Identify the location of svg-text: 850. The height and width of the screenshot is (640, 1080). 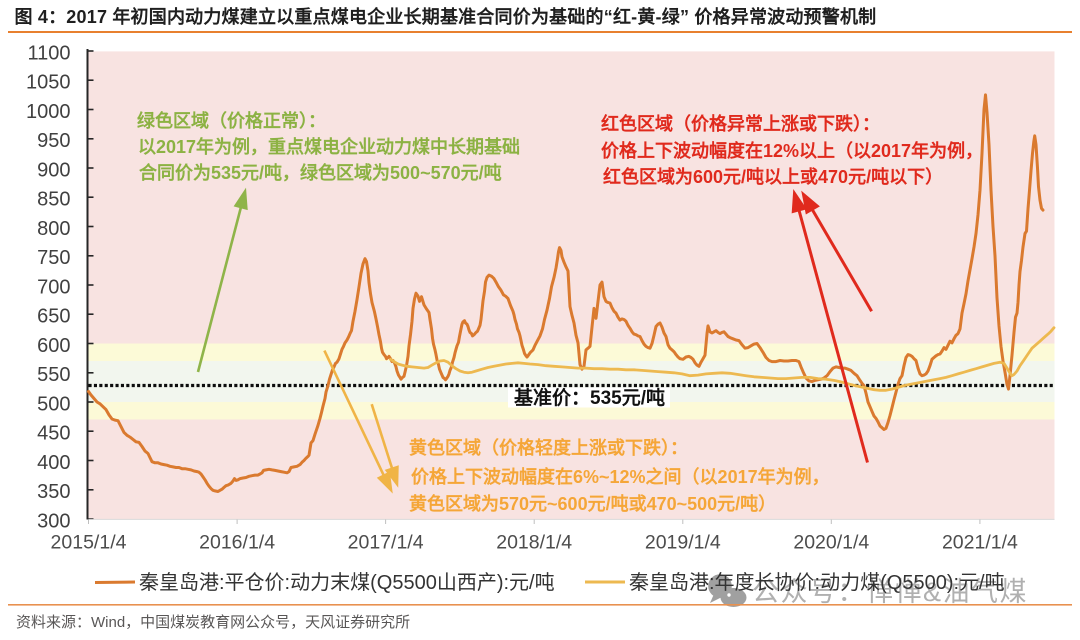
(53, 200).